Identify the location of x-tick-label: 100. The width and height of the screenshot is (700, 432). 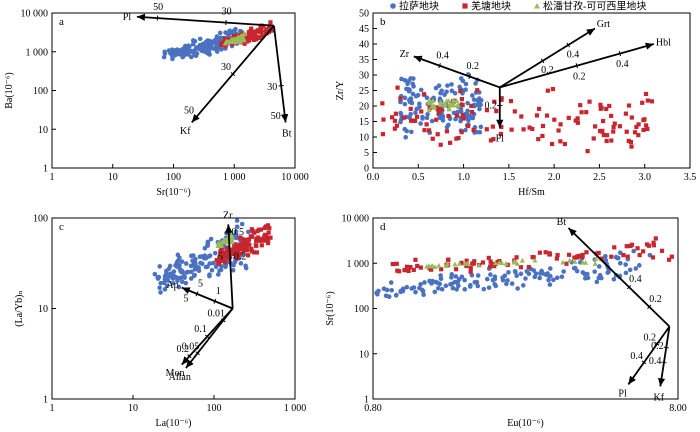
(214, 408).